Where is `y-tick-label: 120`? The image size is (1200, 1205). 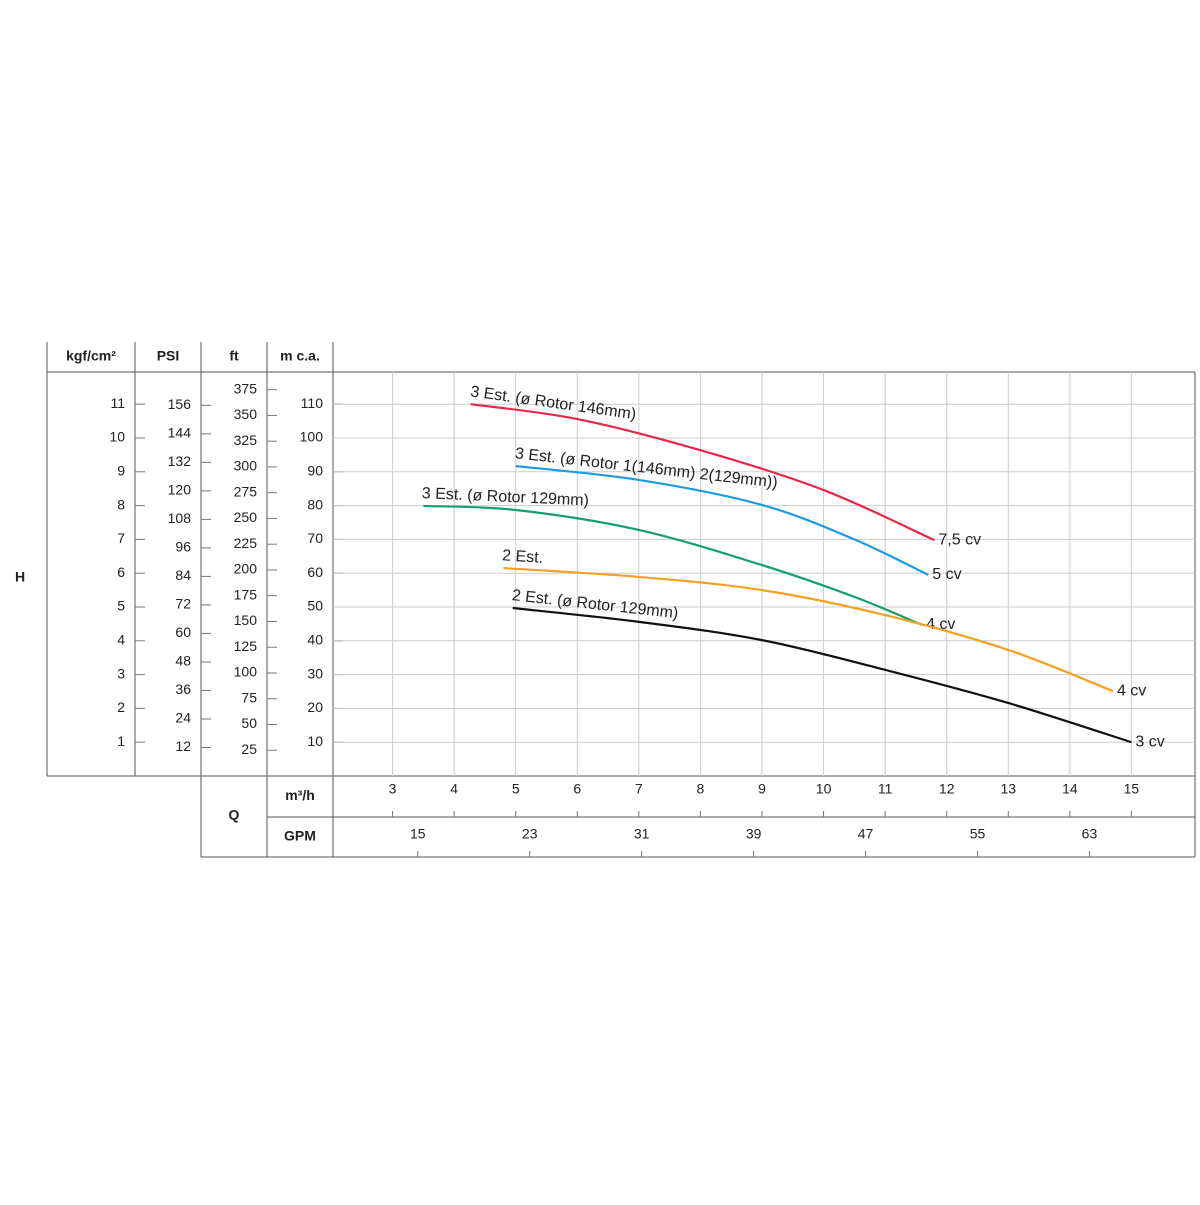
y-tick-label: 120 is located at coordinates (180, 490).